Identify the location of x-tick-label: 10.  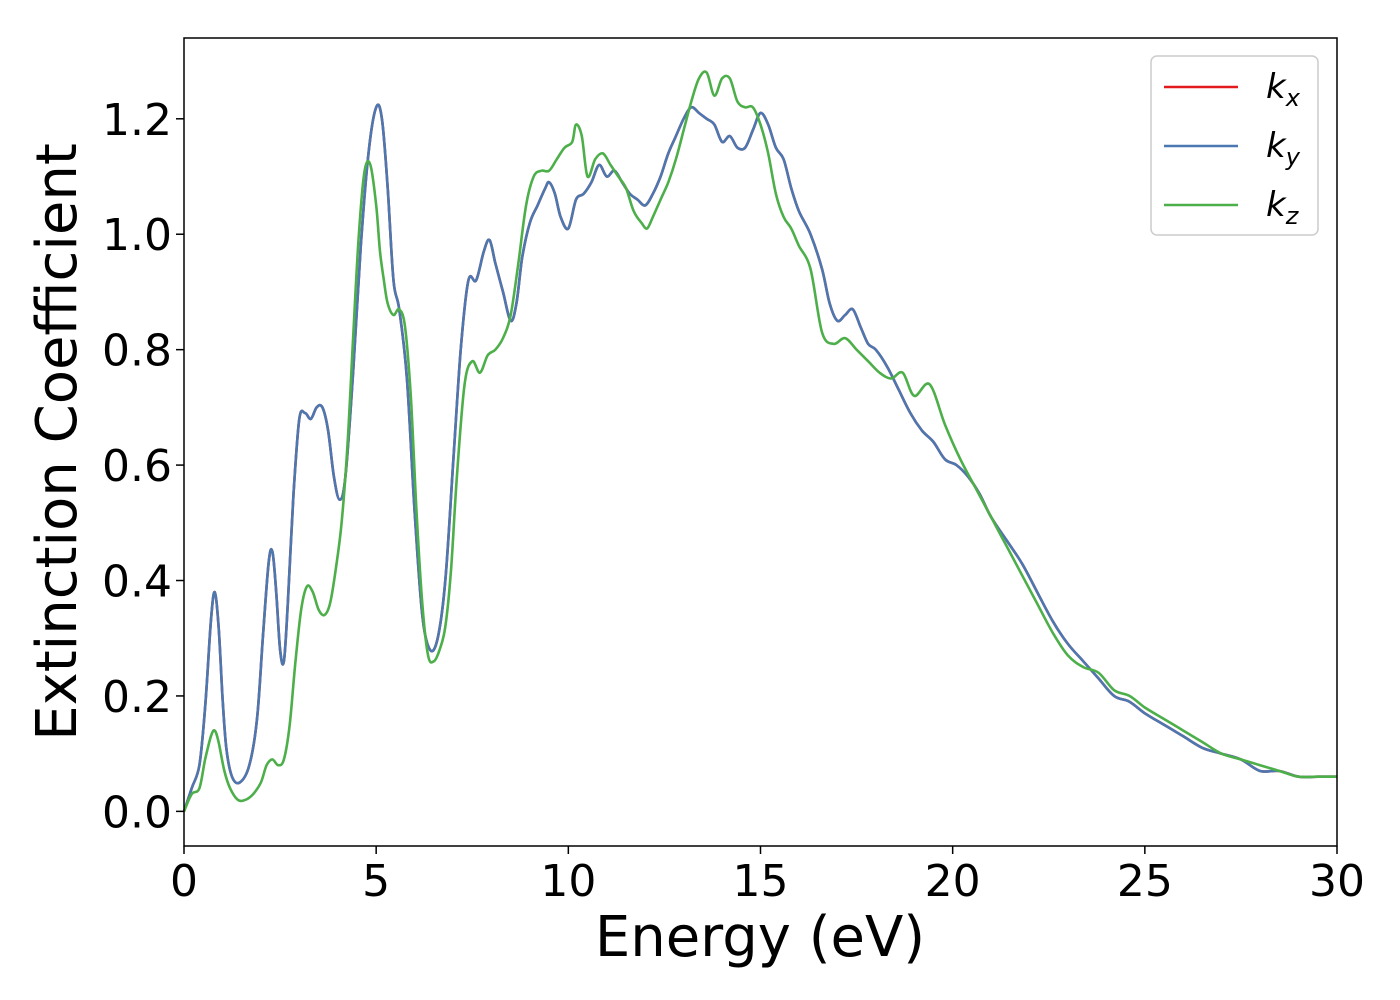
(568, 881).